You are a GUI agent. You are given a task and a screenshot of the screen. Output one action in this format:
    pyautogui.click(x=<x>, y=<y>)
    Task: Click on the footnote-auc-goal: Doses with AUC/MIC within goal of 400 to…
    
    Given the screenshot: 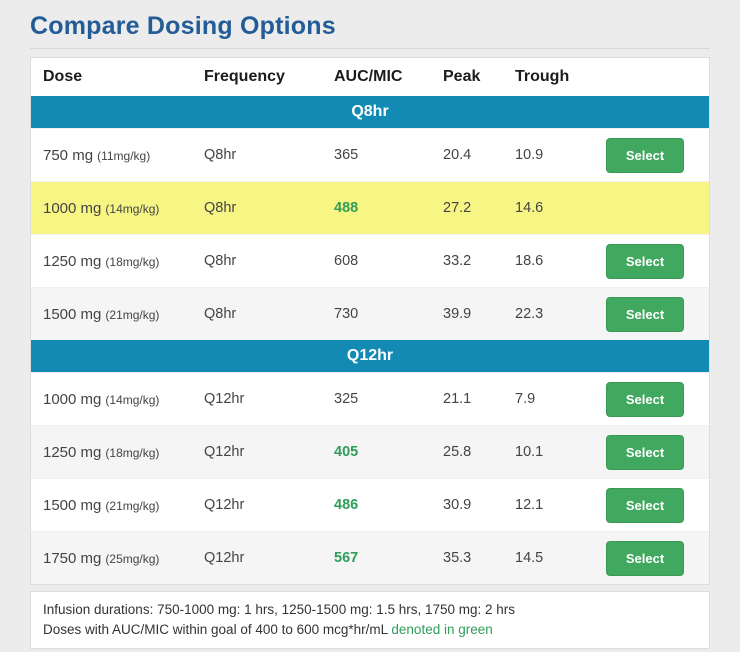 What is the action you would take?
    pyautogui.click(x=370, y=630)
    